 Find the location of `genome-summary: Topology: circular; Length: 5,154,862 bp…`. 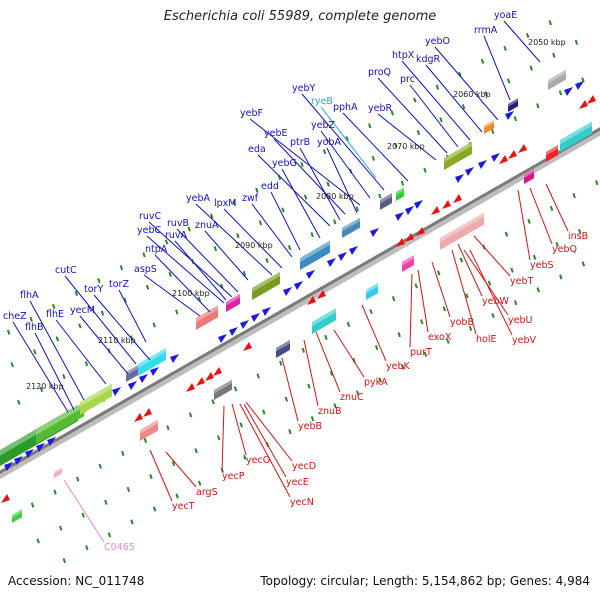

genome-summary: Topology: circular; Length: 5,154,862 bp… is located at coordinates (425, 581).